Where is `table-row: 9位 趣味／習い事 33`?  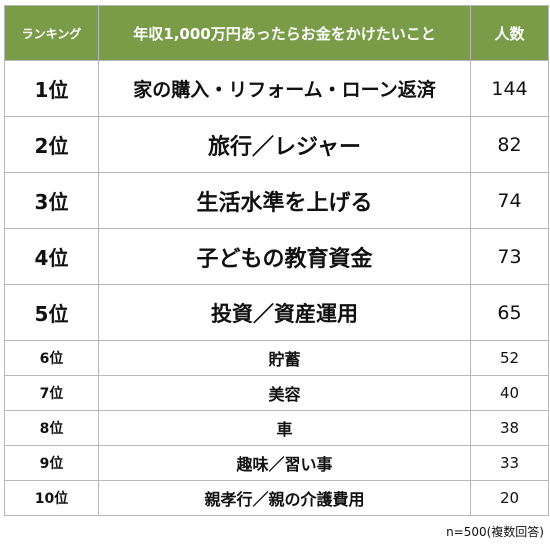 table-row: 9位 趣味／習い事 33 is located at coordinates (276, 463).